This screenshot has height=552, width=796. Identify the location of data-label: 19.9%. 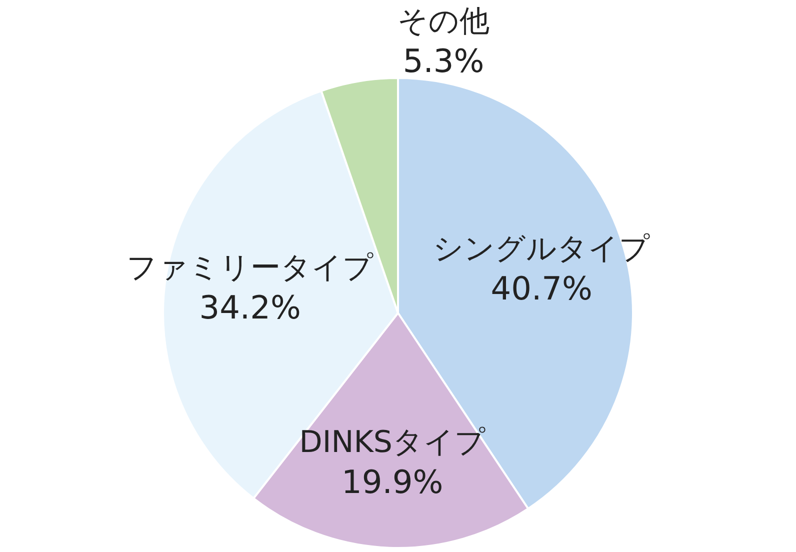
(393, 481).